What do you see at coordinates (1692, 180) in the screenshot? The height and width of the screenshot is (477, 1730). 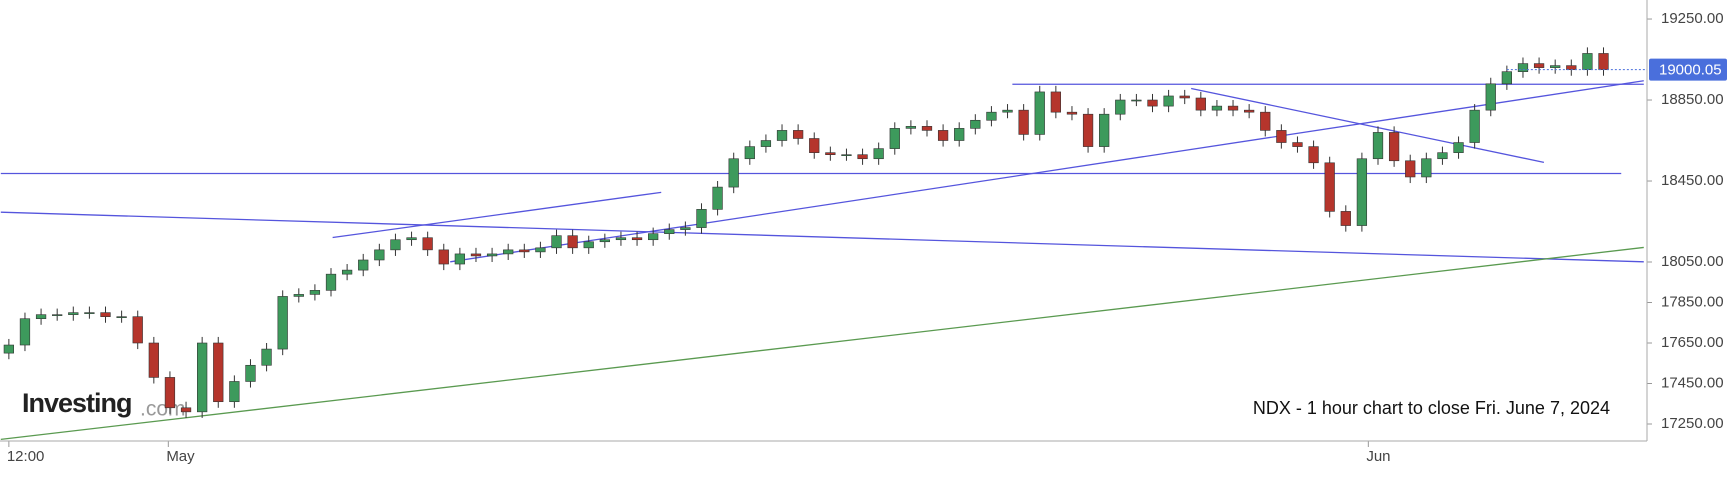 I see `y-tick-label: 18450.00` at bounding box center [1692, 180].